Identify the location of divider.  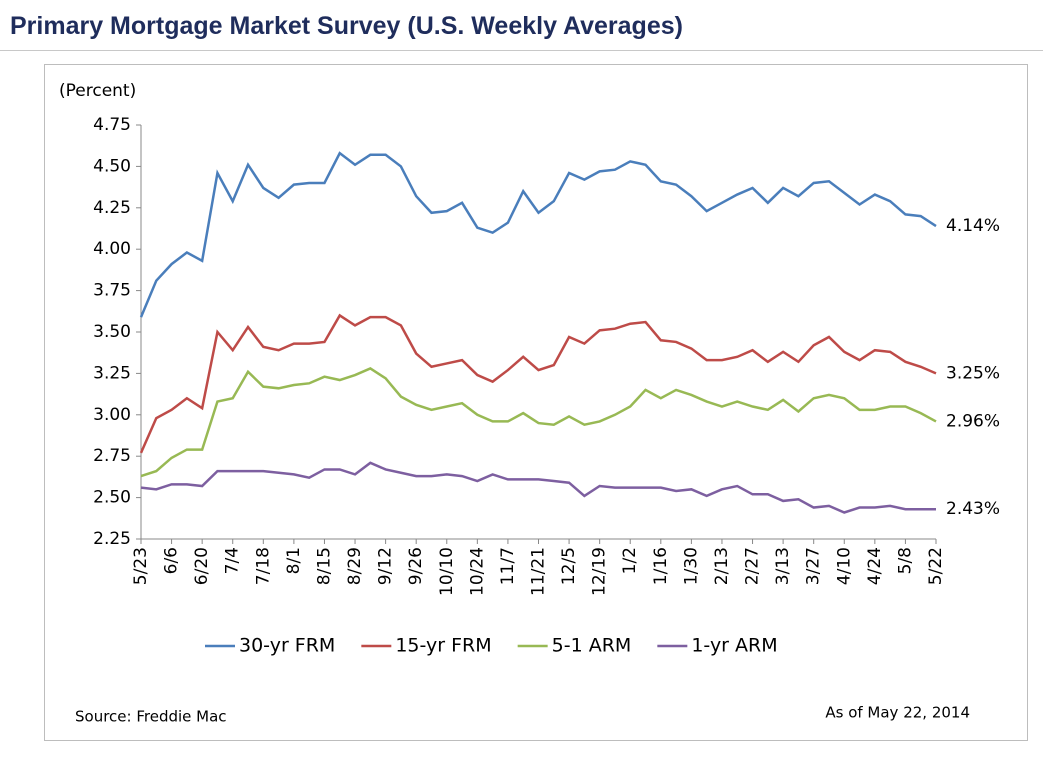
(521, 50).